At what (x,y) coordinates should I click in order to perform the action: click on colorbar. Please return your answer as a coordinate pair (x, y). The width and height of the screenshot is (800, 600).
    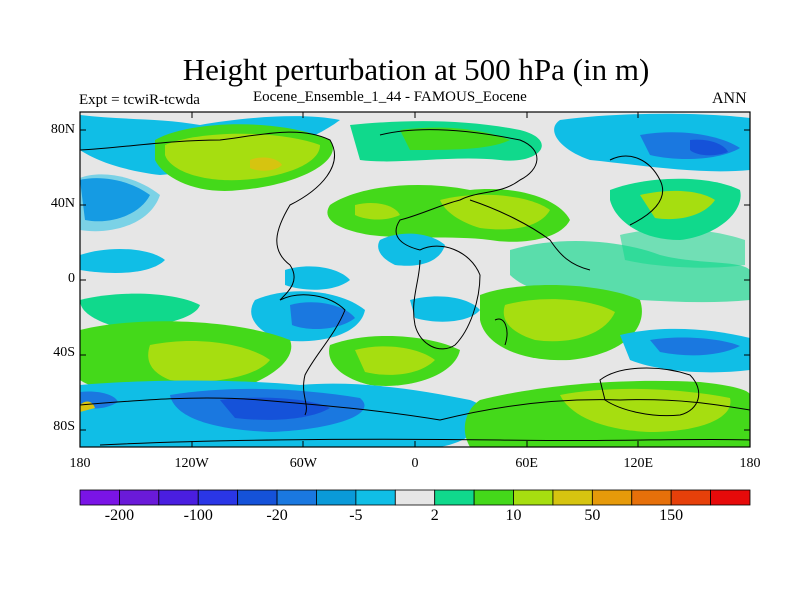
    Looking at the image, I should click on (415, 497).